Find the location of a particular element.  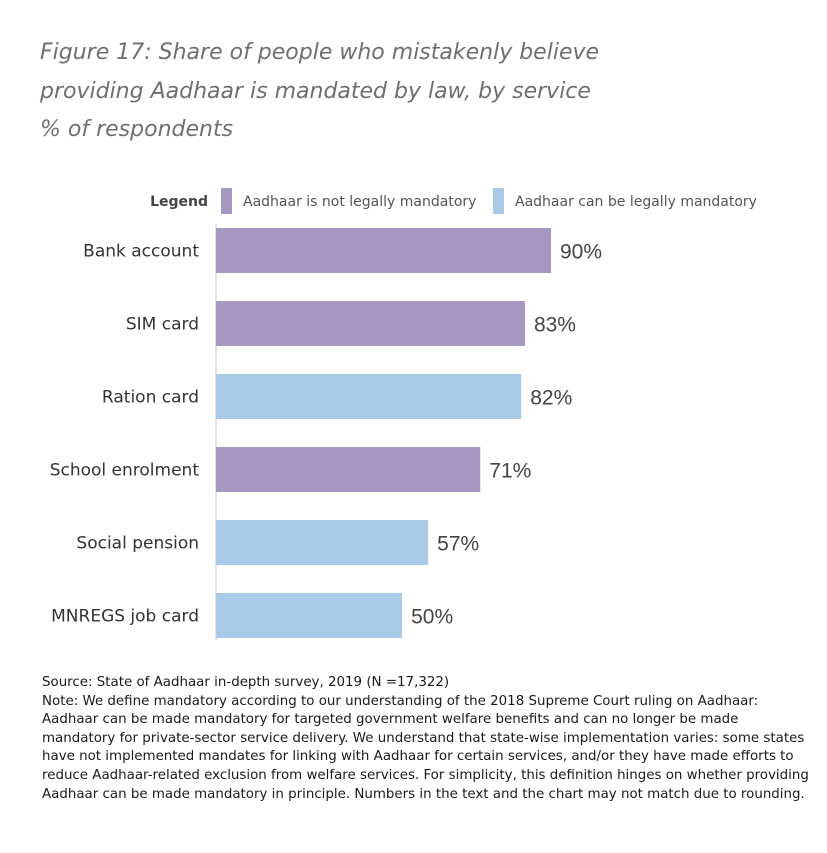

bar-ration-card is located at coordinates (369, 396).